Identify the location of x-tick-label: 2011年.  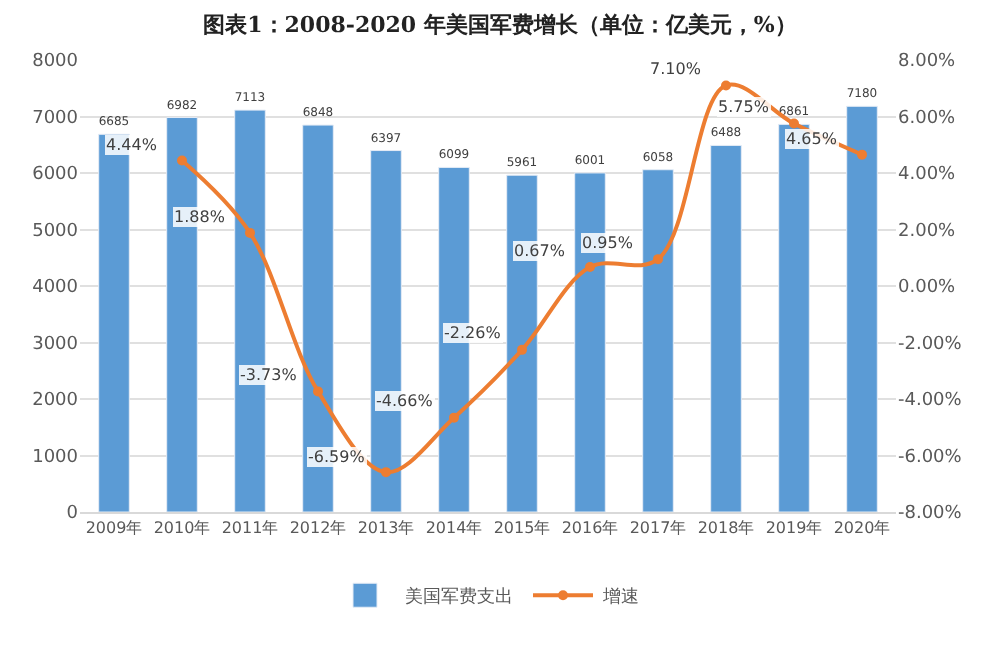
(250, 528).